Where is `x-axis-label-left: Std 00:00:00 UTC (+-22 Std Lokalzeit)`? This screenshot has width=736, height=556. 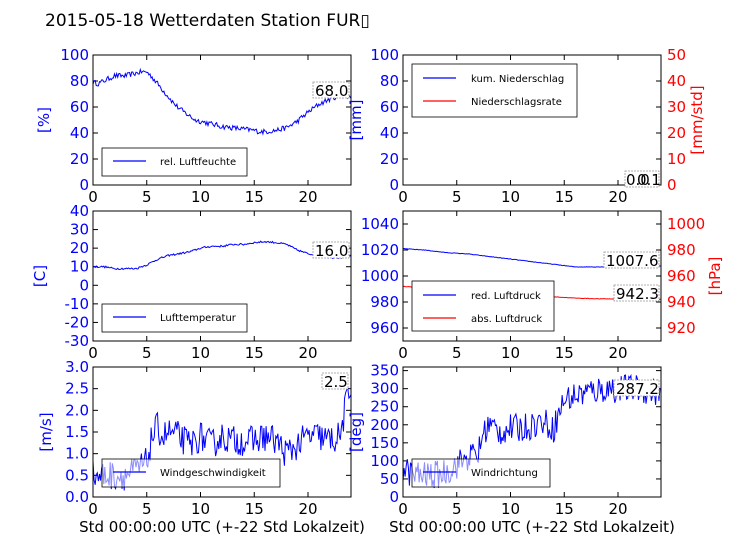 x-axis-label-left: Std 00:00:00 UTC (+-22 Std Lokalzeit) is located at coordinates (222, 527).